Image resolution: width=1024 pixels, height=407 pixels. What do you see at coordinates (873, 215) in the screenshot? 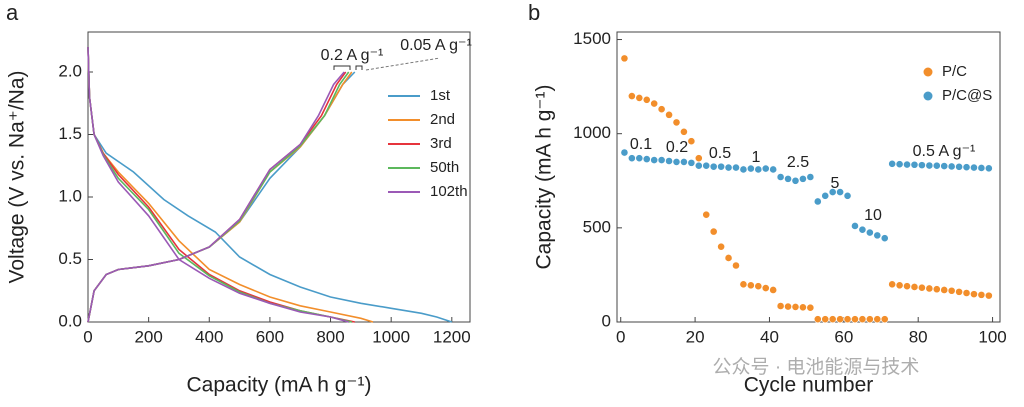
I see `annotation: 10` at bounding box center [873, 215].